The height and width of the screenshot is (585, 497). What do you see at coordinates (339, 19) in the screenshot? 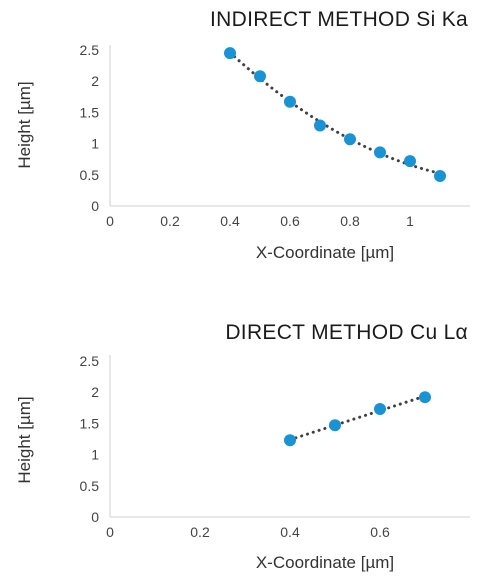
I see `chart-title: INDIRECT METHOD Si Ka` at bounding box center [339, 19].